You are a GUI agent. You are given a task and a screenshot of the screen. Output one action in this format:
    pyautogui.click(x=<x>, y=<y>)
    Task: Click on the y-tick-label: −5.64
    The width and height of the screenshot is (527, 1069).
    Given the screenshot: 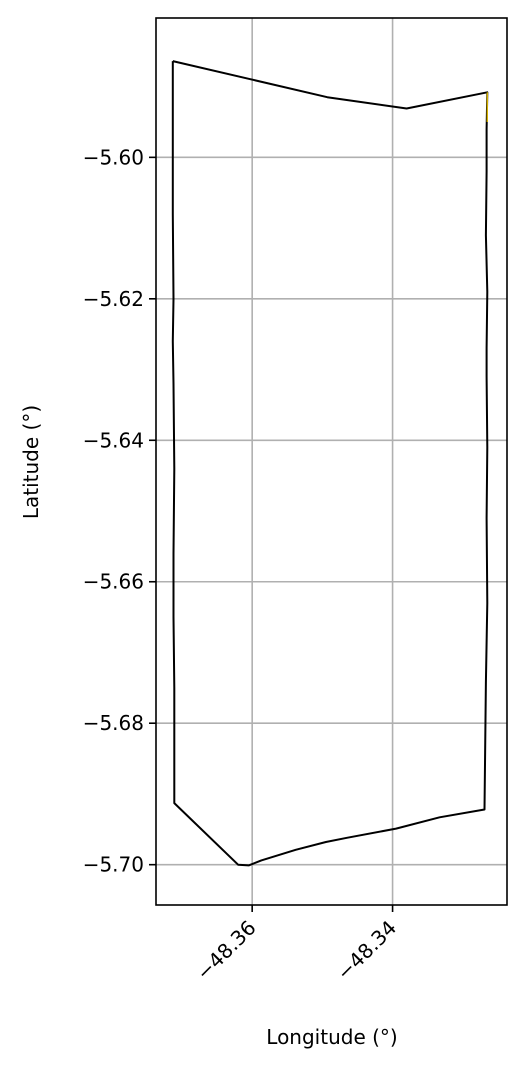 What is the action you would take?
    pyautogui.click(x=113, y=440)
    